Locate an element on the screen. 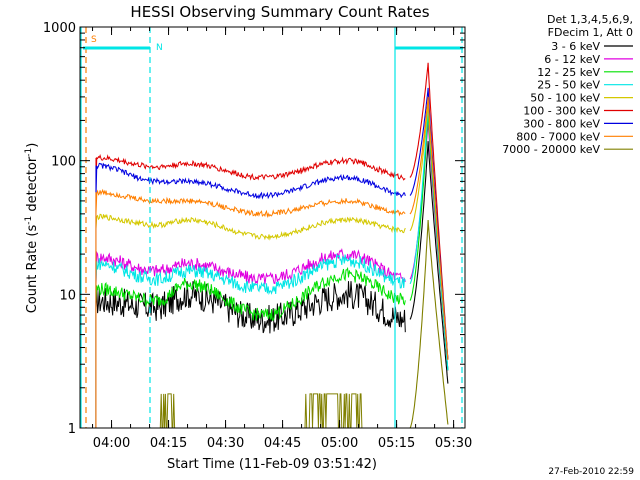  y-tick-label: 1000 is located at coordinates (59, 28).